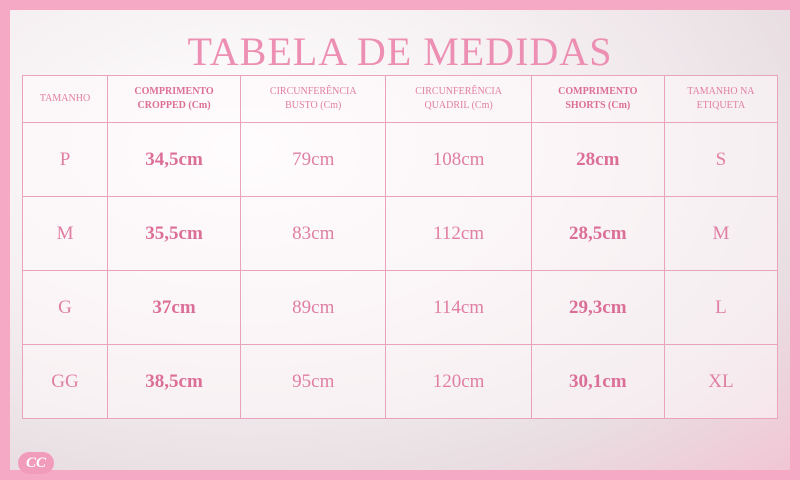 Image resolution: width=800 pixels, height=480 pixels. I want to click on table-cell: 29,3cm, so click(597, 307).